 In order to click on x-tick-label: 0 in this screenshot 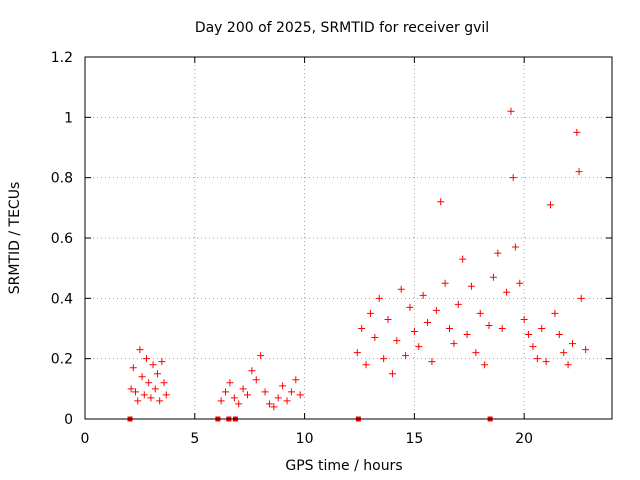, I will do `click(85, 439)`.